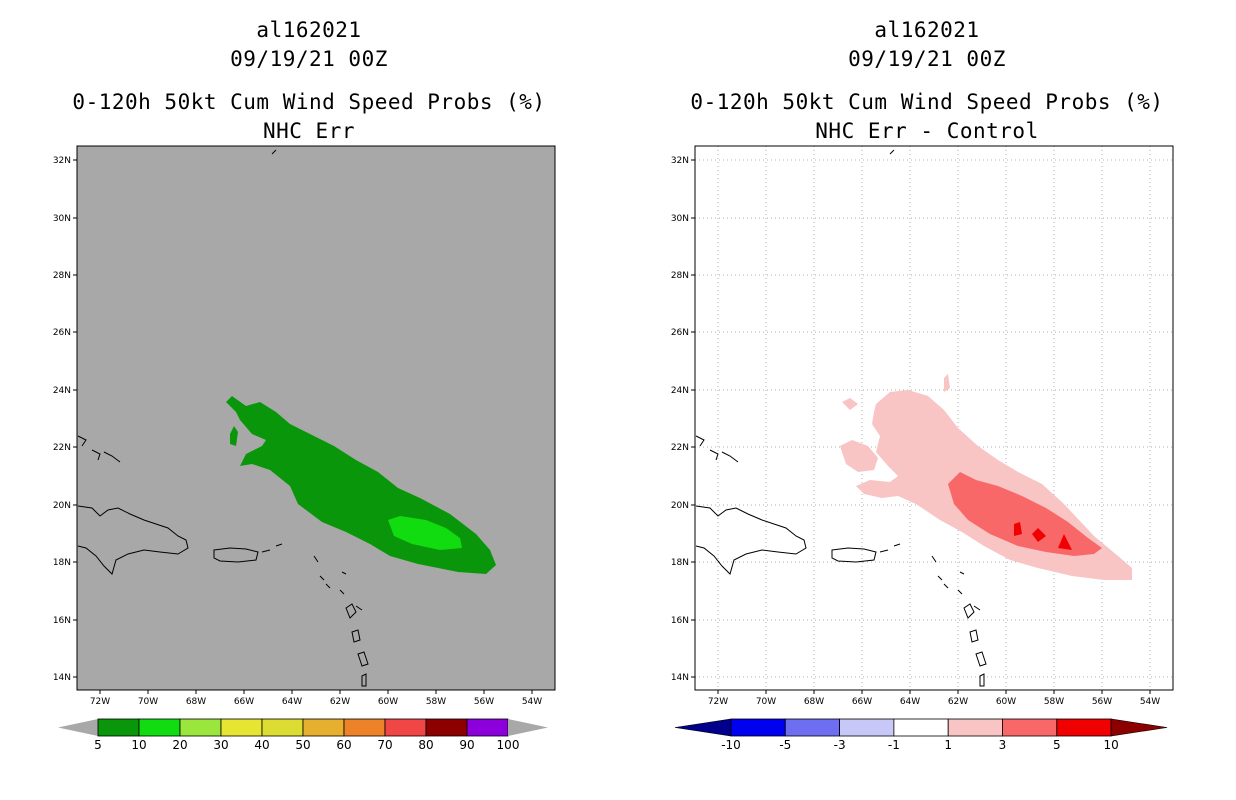 Image resolution: width=1236 pixels, height=800 pixels. I want to click on subtitle: NHC Err - Control, so click(927, 131).